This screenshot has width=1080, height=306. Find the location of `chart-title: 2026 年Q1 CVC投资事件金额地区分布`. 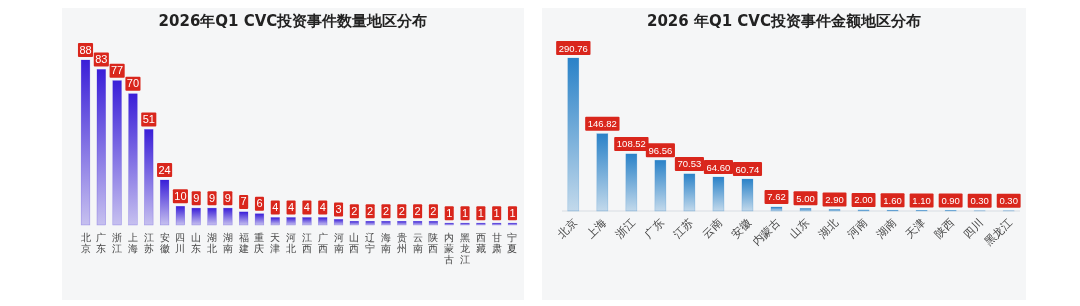

chart-title: 2026 年Q1 CVC投资事件金额地区分布 is located at coordinates (784, 21).